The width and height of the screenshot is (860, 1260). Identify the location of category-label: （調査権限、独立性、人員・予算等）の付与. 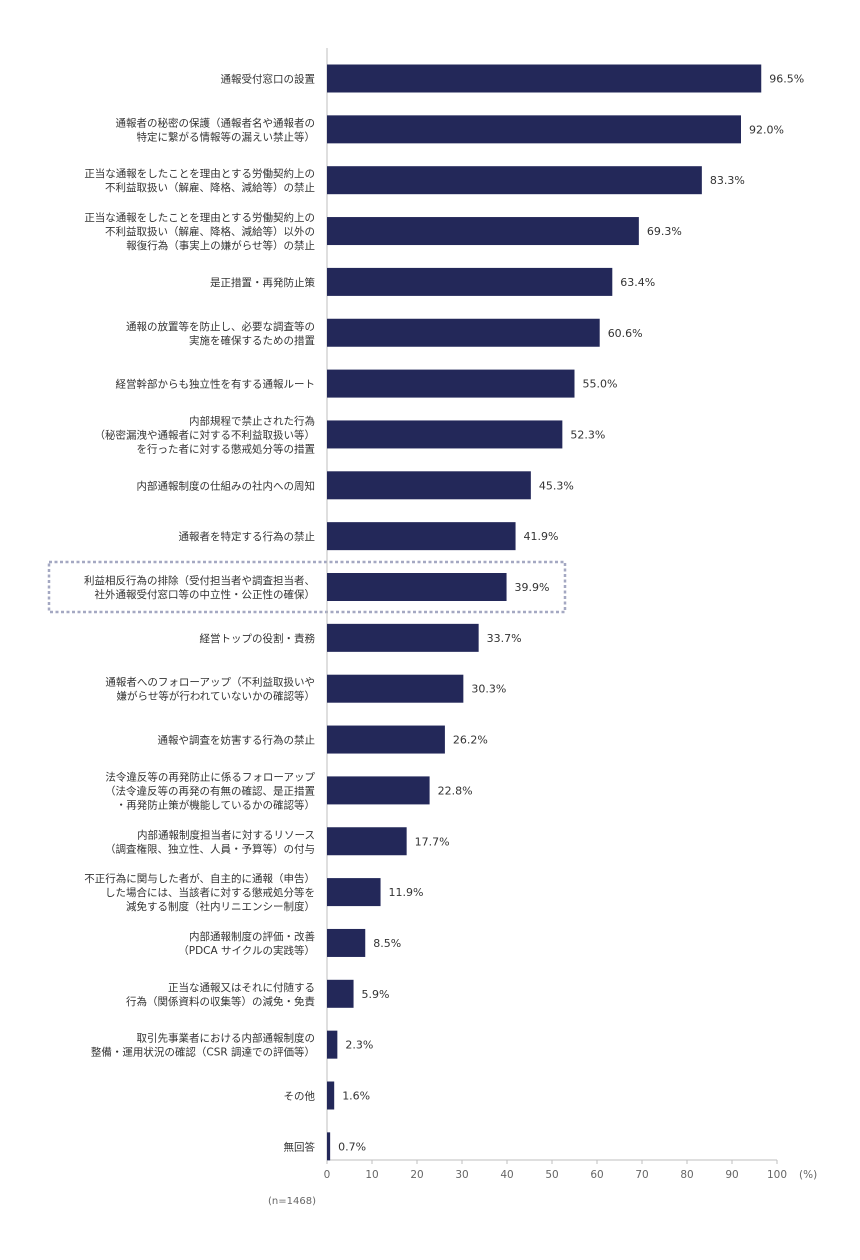
(210, 848).